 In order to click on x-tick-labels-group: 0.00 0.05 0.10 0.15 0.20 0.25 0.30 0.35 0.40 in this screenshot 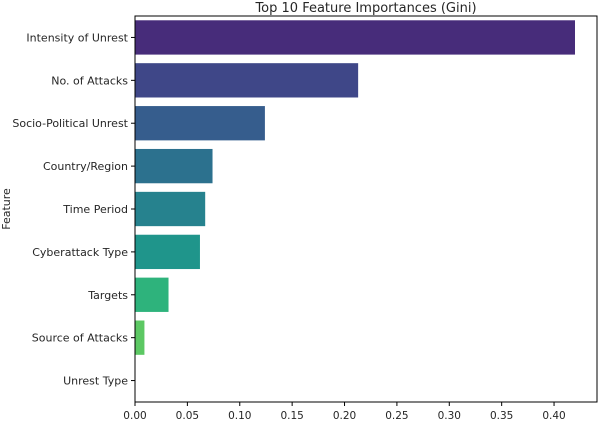, I will do `click(344, 412)`.